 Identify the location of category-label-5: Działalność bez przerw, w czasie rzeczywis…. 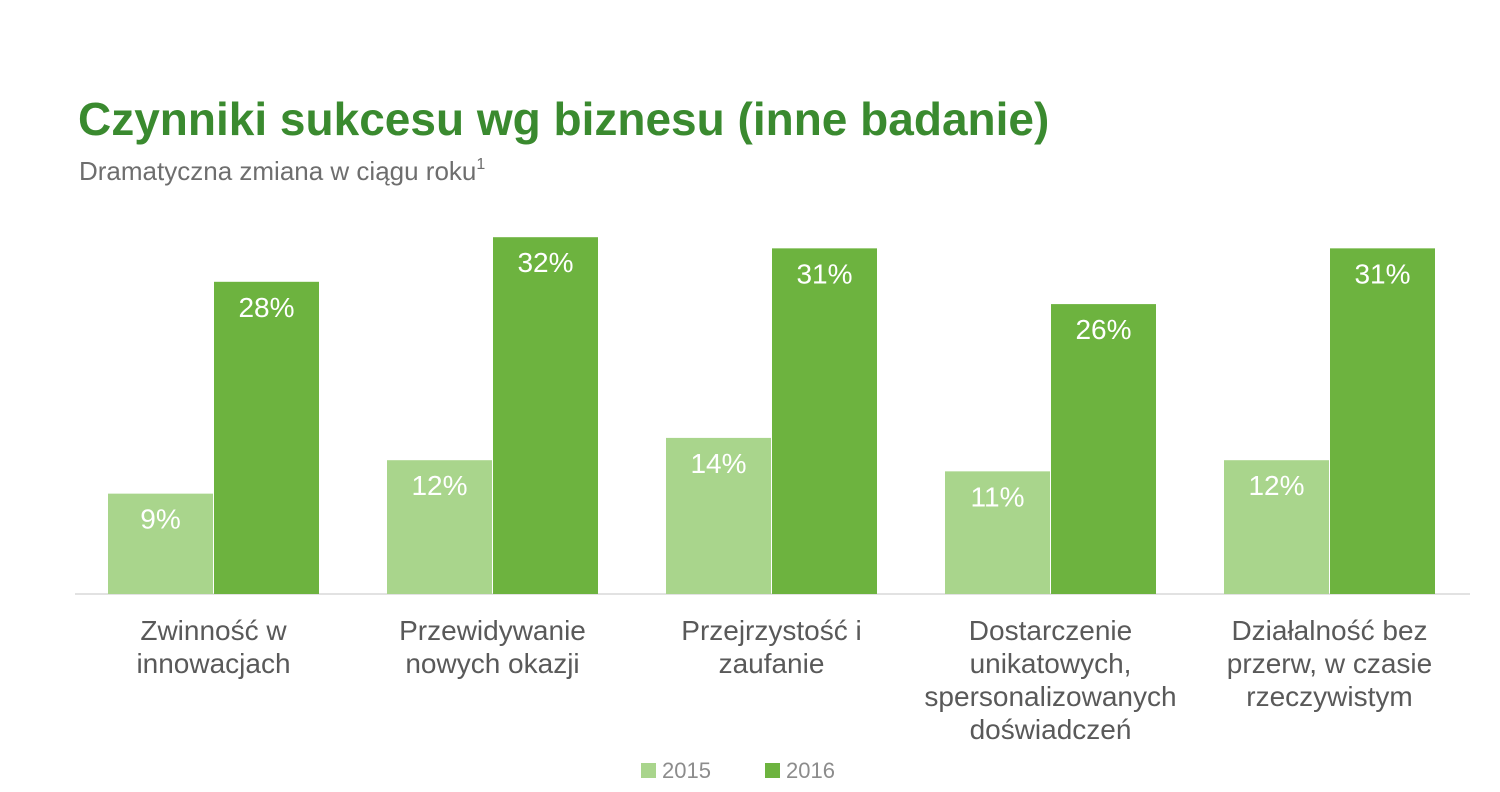
(1329, 663).